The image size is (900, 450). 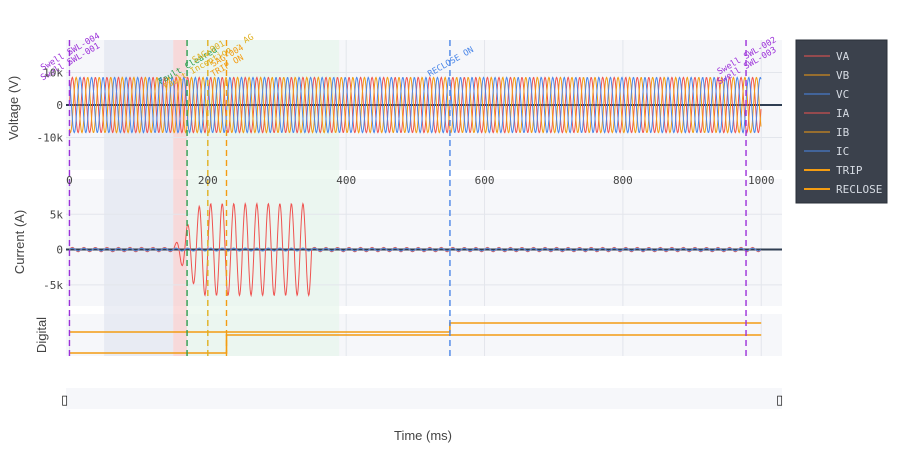 What do you see at coordinates (843, 132) in the screenshot?
I see `legend-label: IB` at bounding box center [843, 132].